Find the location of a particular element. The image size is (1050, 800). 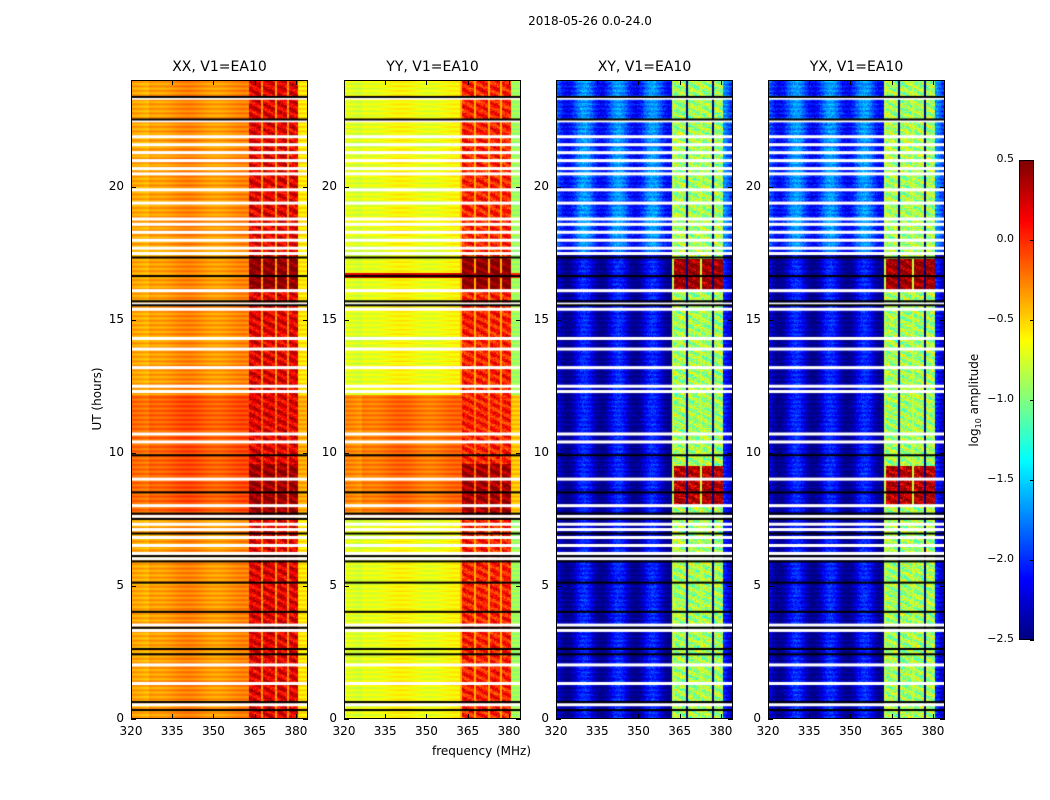

colorbar-tick-label: −2.5 is located at coordinates (1000, 638).